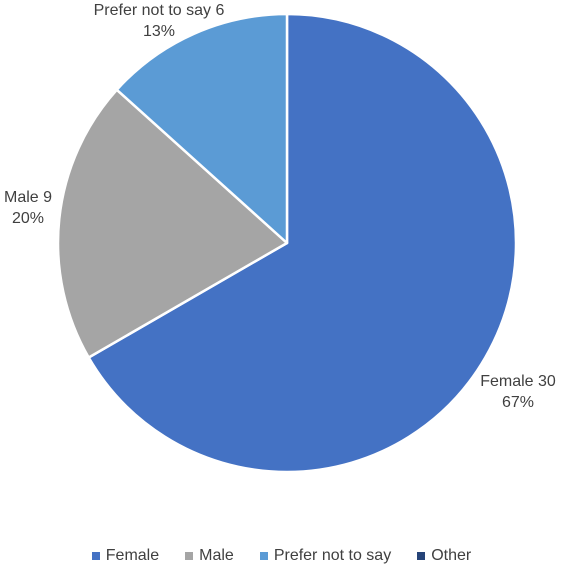 The image size is (563, 567). What do you see at coordinates (451, 555) in the screenshot?
I see `legend-label-other: Other` at bounding box center [451, 555].